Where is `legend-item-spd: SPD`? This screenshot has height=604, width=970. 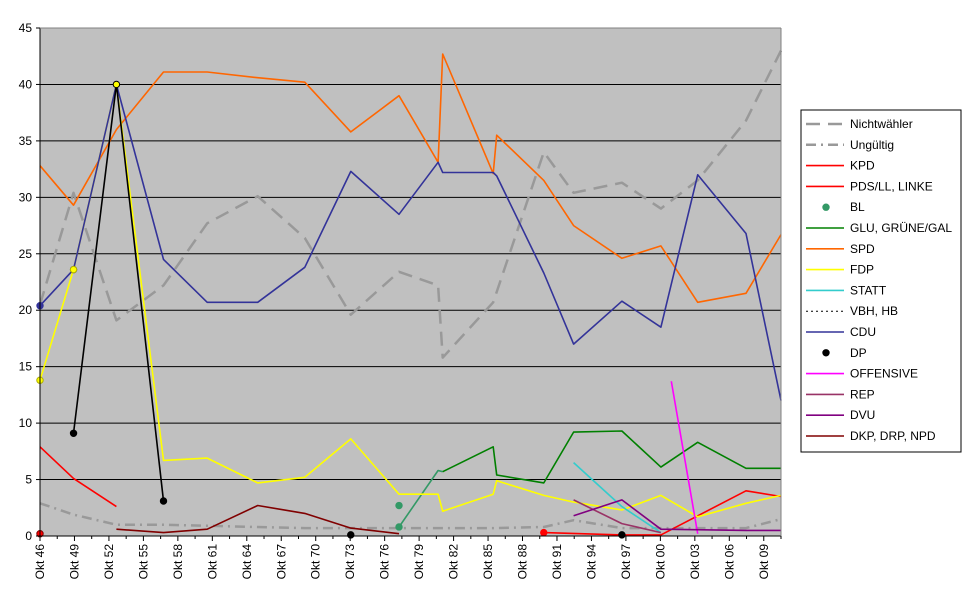 legend-item-spd: SPD is located at coordinates (840, 249).